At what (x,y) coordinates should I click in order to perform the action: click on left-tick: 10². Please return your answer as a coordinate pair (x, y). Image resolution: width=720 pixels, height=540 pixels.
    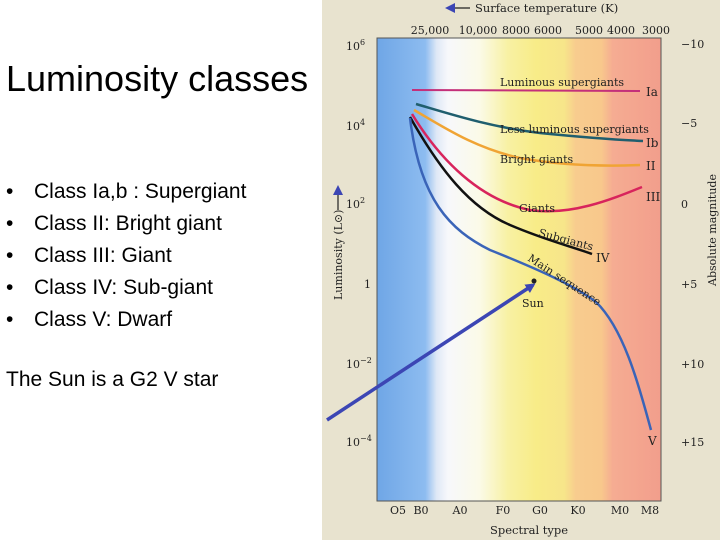
    Looking at the image, I should click on (355, 203).